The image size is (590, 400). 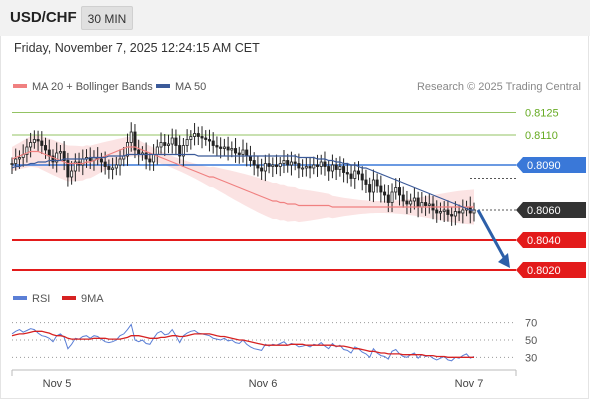 What do you see at coordinates (92, 87) in the screenshot?
I see `ma20-legend-label: MA 20 + Bollinger Bands` at bounding box center [92, 87].